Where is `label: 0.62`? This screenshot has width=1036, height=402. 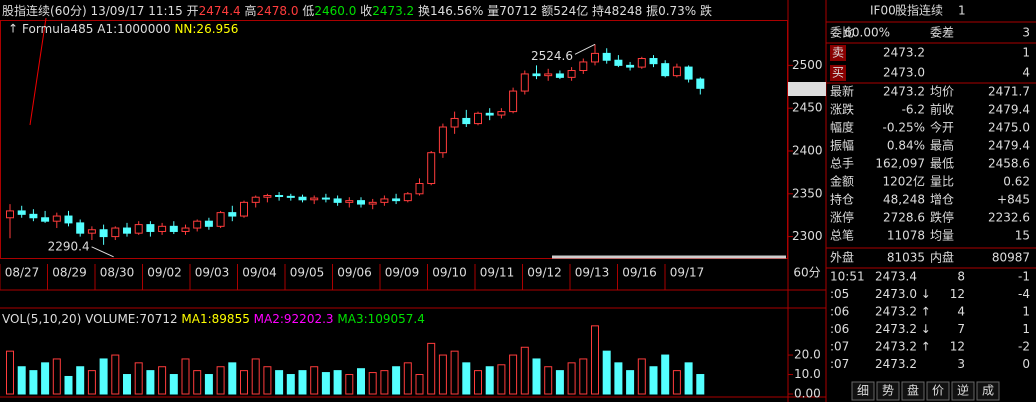 label: 0.62 is located at coordinates (1016, 182).